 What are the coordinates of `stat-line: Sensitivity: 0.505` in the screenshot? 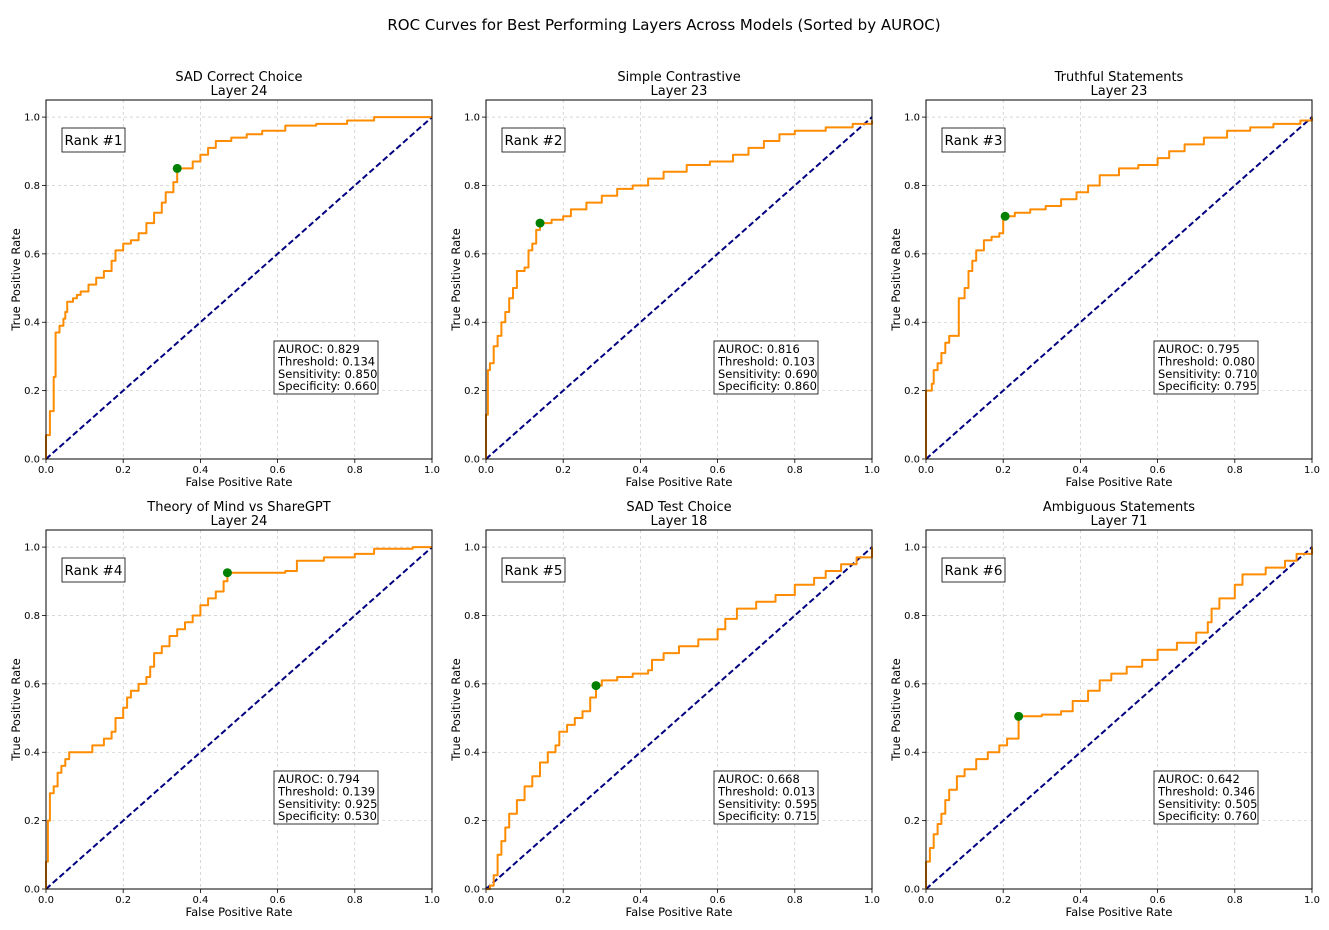 It's located at (1208, 804).